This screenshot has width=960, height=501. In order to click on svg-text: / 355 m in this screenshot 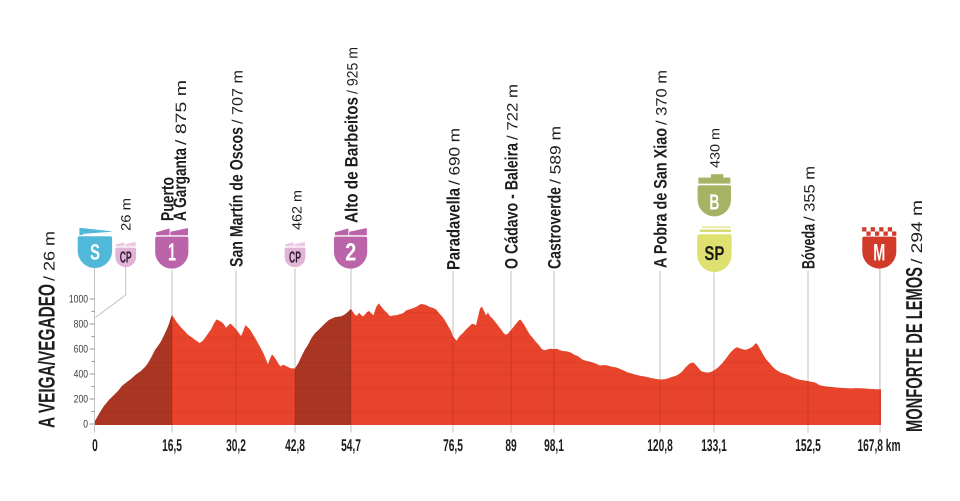, I will do `click(810, 193)`.